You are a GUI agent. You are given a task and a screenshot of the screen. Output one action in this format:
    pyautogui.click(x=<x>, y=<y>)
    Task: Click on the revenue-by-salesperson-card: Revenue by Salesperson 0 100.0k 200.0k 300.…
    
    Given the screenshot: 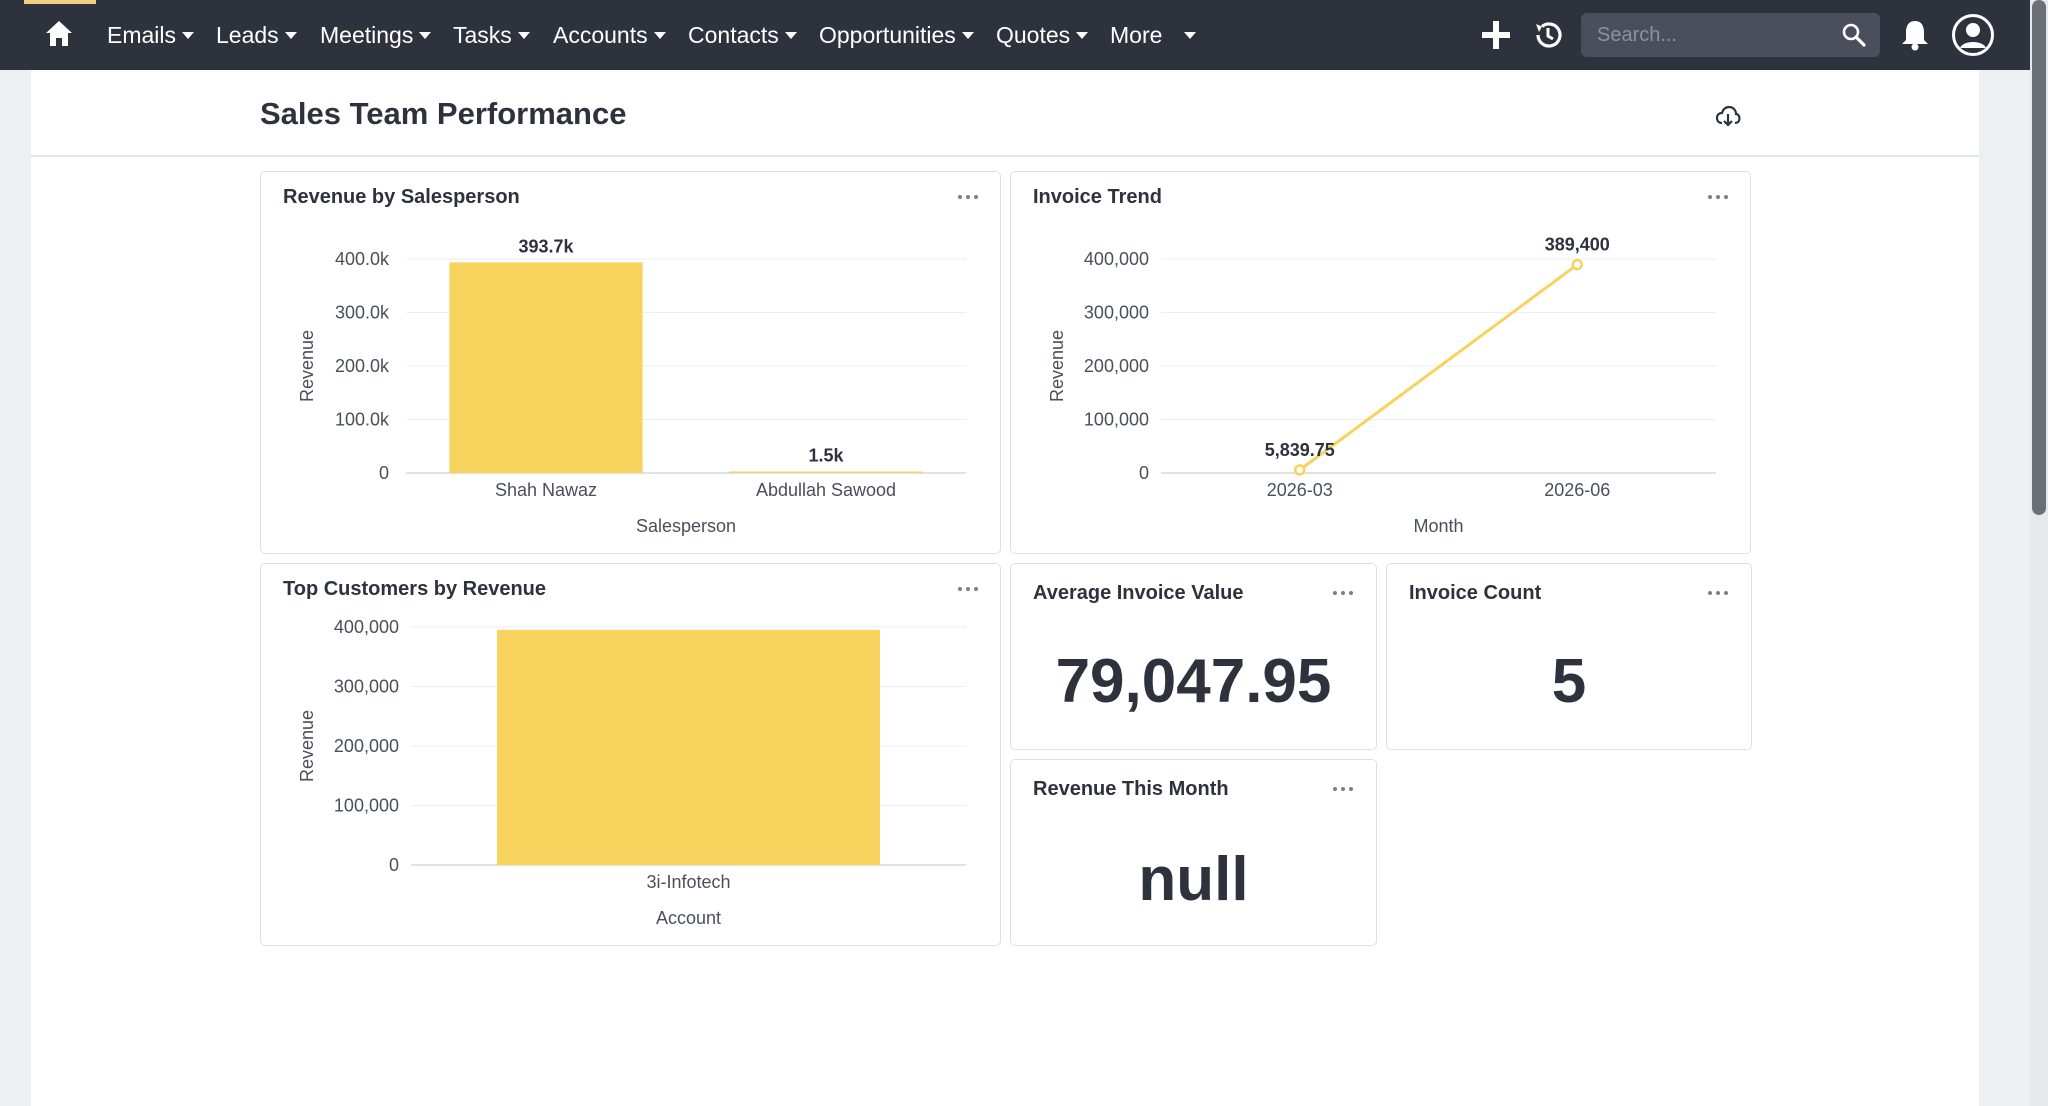 What is the action you would take?
    pyautogui.click(x=630, y=362)
    